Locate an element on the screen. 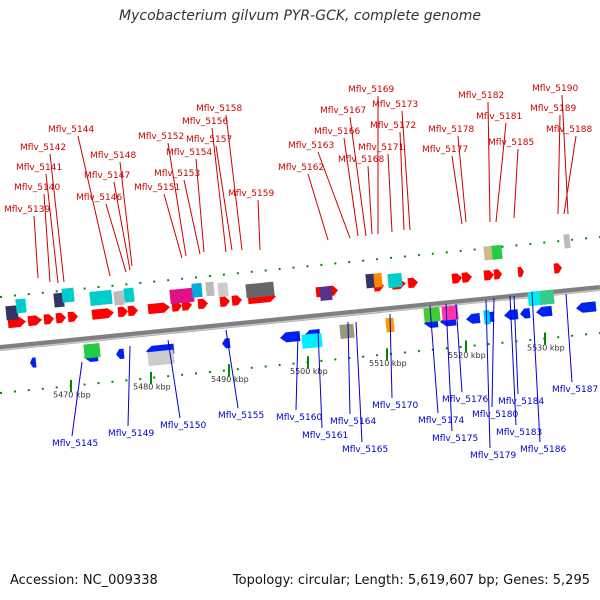  reverse-gene-label: Mflv_5174 is located at coordinates (441, 421).